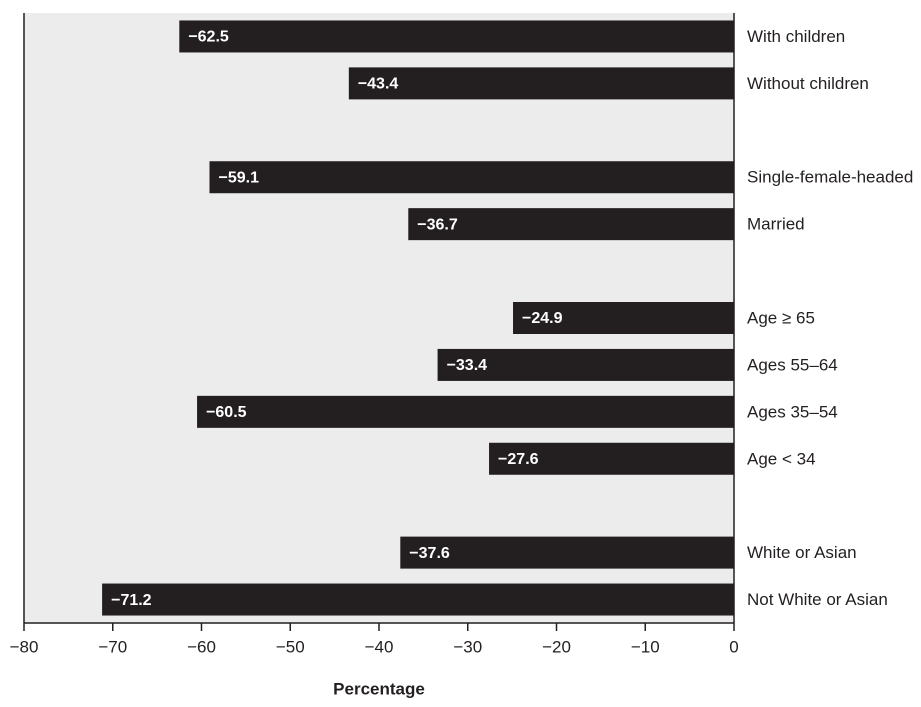  Describe the element at coordinates (792, 411) in the screenshot. I see `category-label: Ages 35–54` at that location.